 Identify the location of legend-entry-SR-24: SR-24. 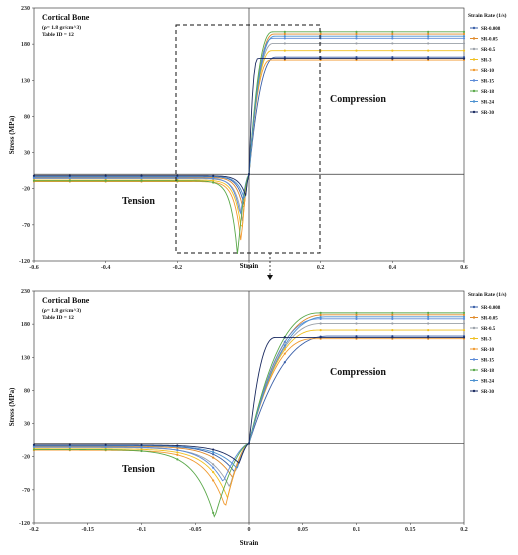
(488, 103).